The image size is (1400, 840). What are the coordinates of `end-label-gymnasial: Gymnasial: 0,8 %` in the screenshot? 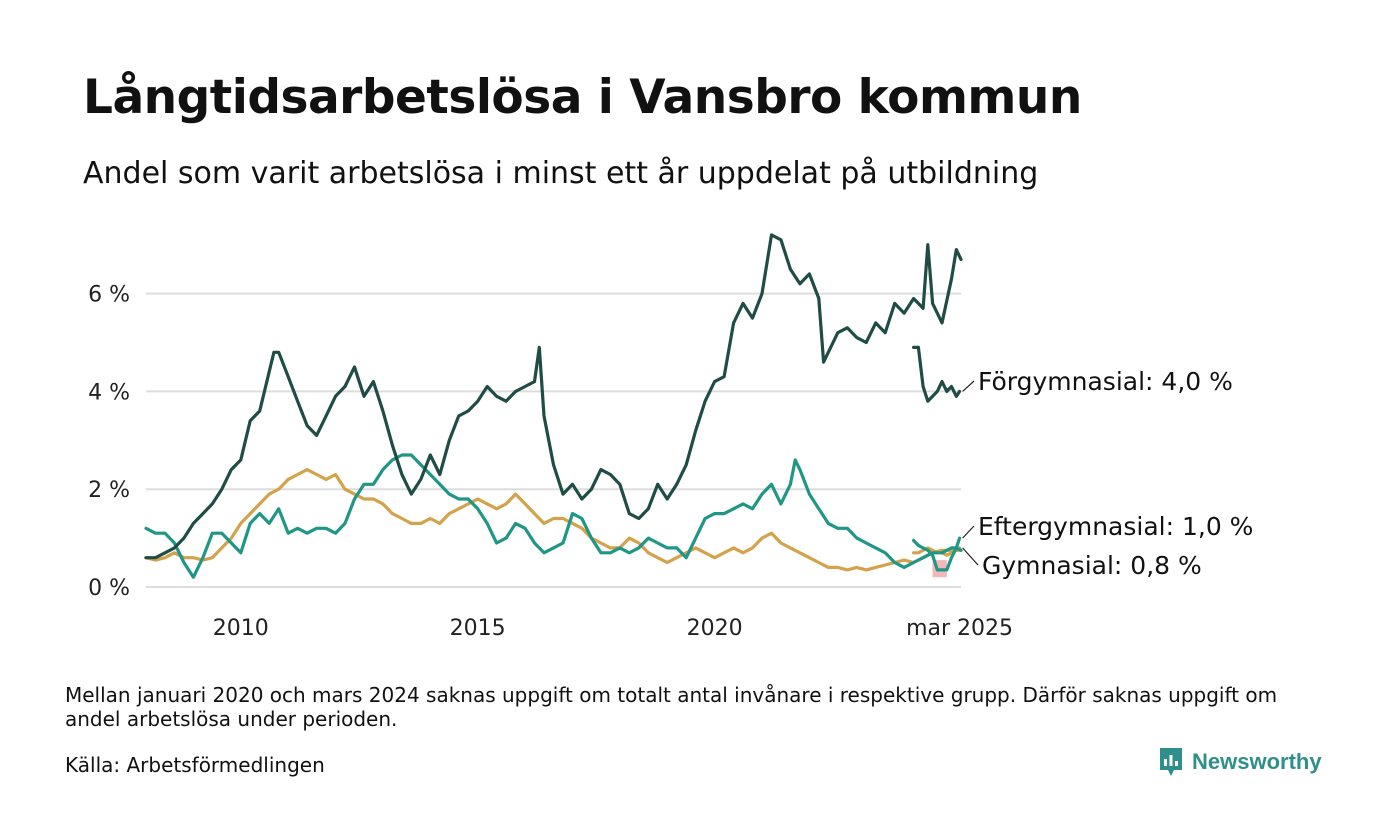 It's located at (1092, 565).